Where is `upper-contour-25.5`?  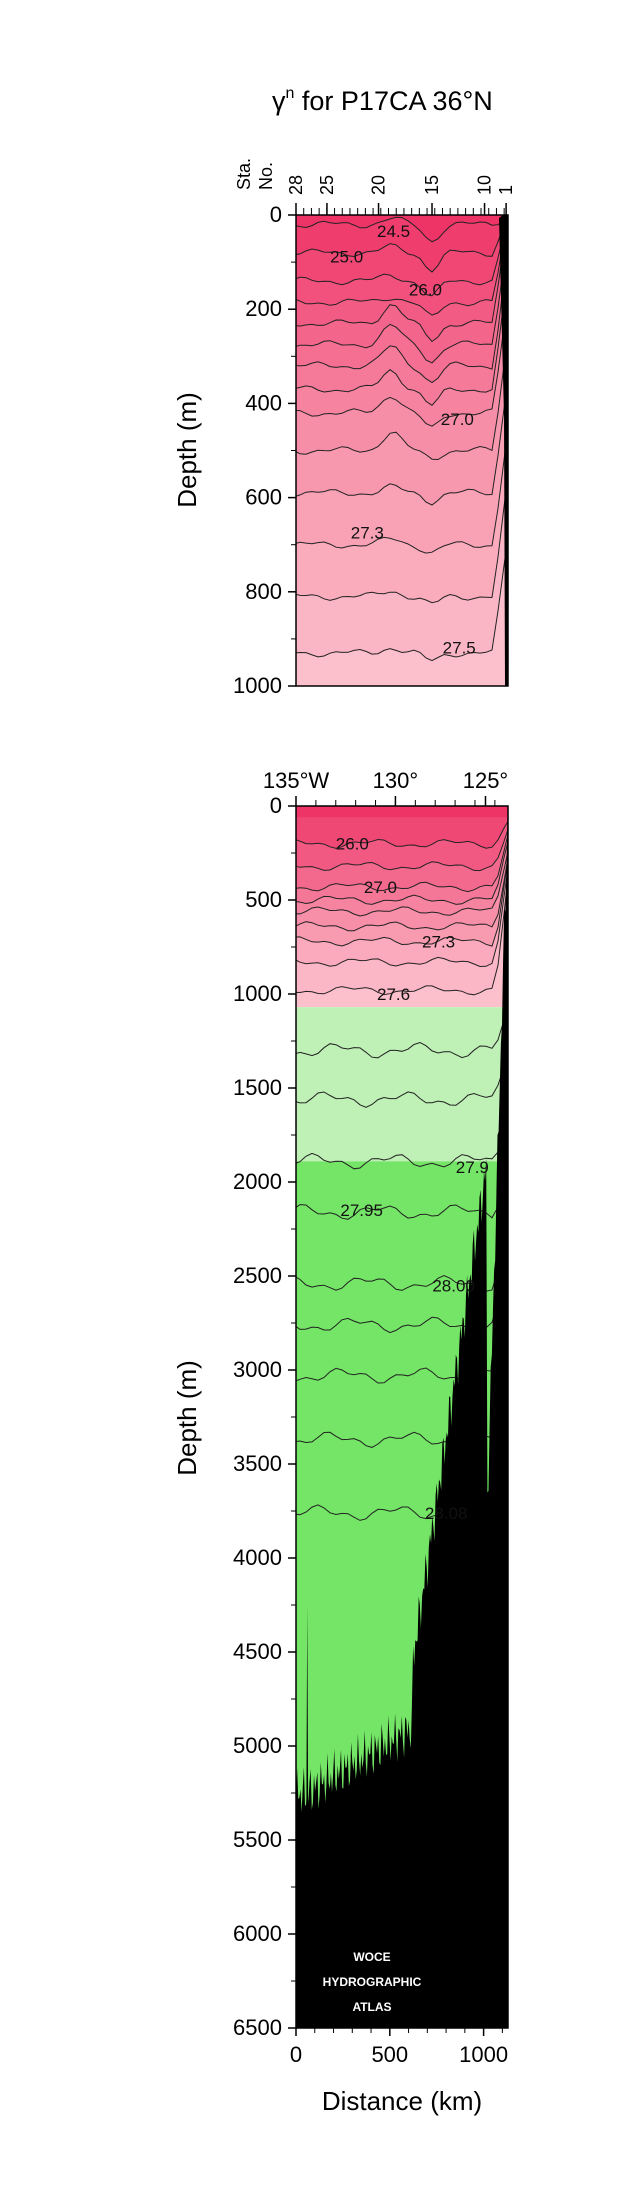 upper-contour-25.5 is located at coordinates (402, 257).